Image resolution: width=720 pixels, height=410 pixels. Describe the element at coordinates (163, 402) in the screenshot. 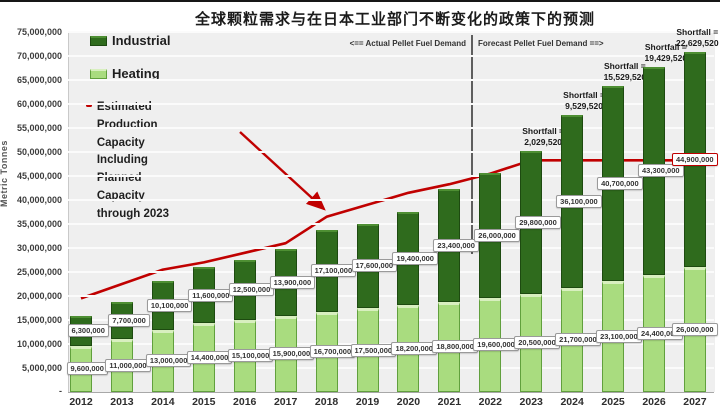

I see `x-tick-2014: 2014` at that location.